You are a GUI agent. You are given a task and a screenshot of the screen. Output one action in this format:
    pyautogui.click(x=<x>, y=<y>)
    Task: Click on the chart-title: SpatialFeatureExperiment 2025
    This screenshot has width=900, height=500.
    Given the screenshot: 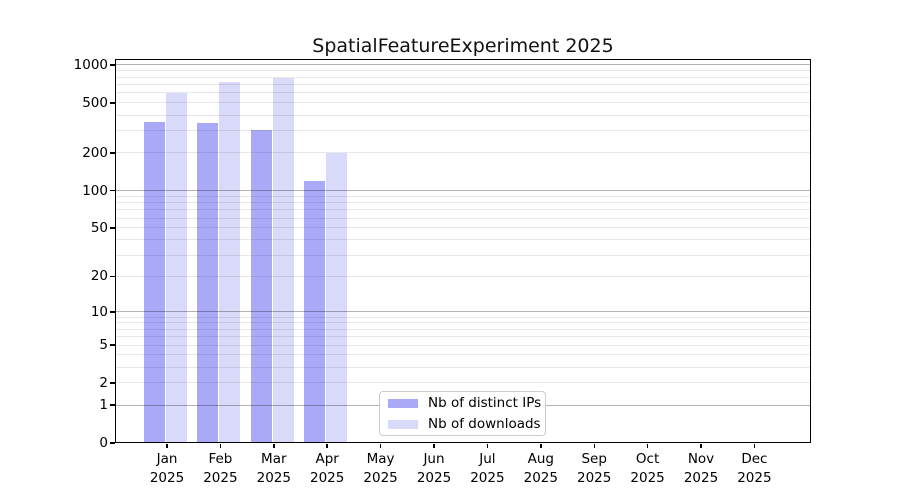 What is the action you would take?
    pyautogui.click(x=463, y=46)
    